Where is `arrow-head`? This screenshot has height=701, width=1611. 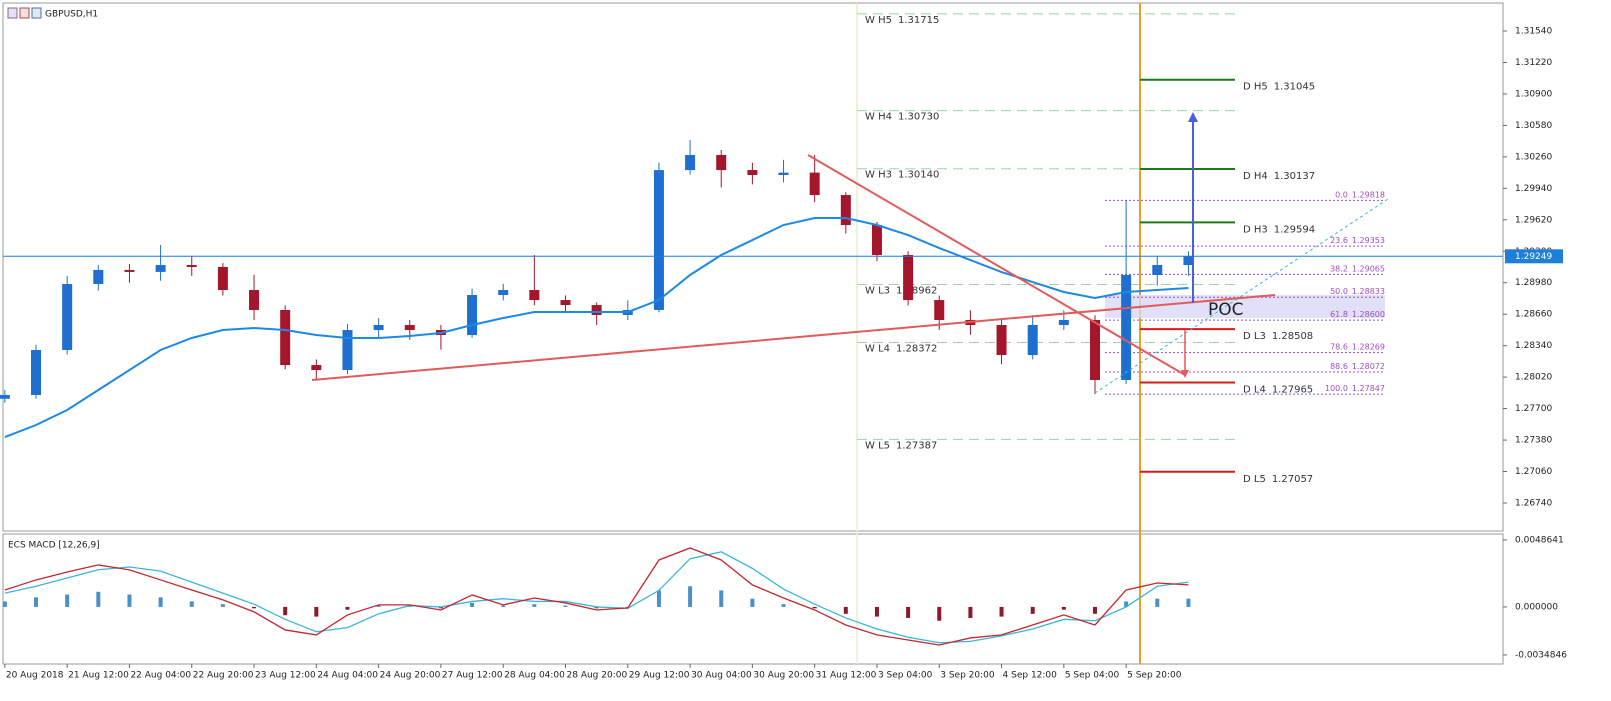 arrow-head is located at coordinates (1185, 374).